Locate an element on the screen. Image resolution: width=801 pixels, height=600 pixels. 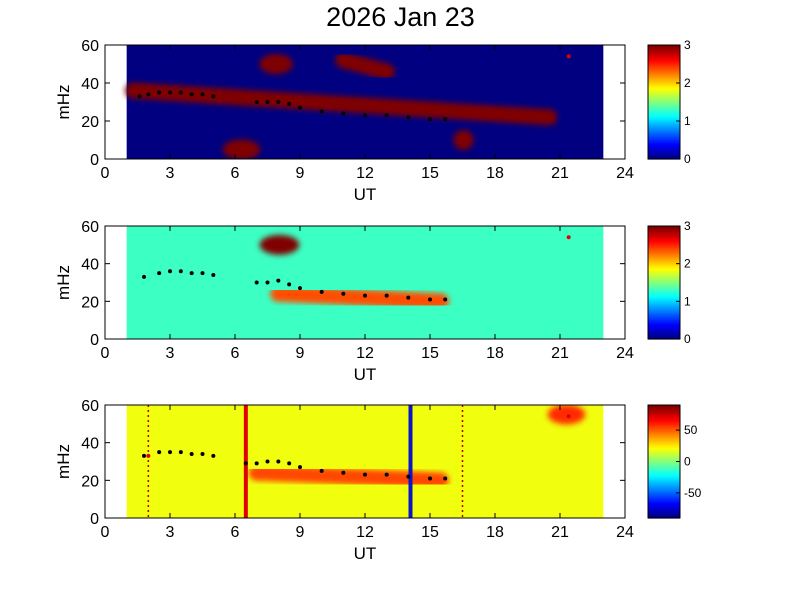
colorbar-tick-label: 50 is located at coordinates (691, 430).